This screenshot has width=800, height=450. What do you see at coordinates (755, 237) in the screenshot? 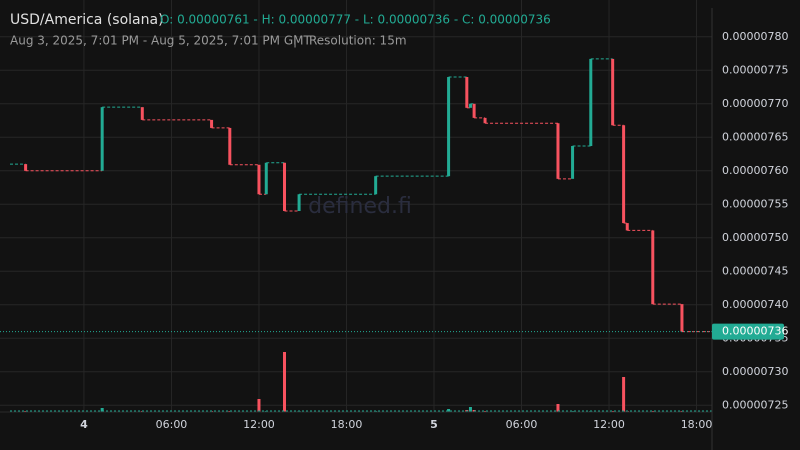
I see `y-tick-label: 0.00000750` at bounding box center [755, 237].